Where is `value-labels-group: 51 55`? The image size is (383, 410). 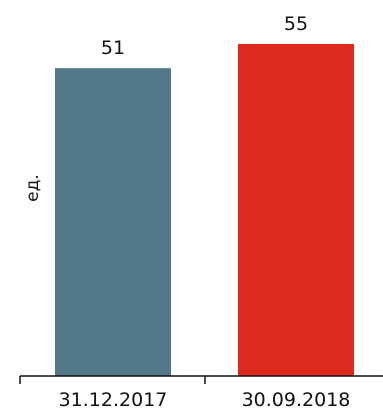 value-labels-group: 51 55 is located at coordinates (204, 36).